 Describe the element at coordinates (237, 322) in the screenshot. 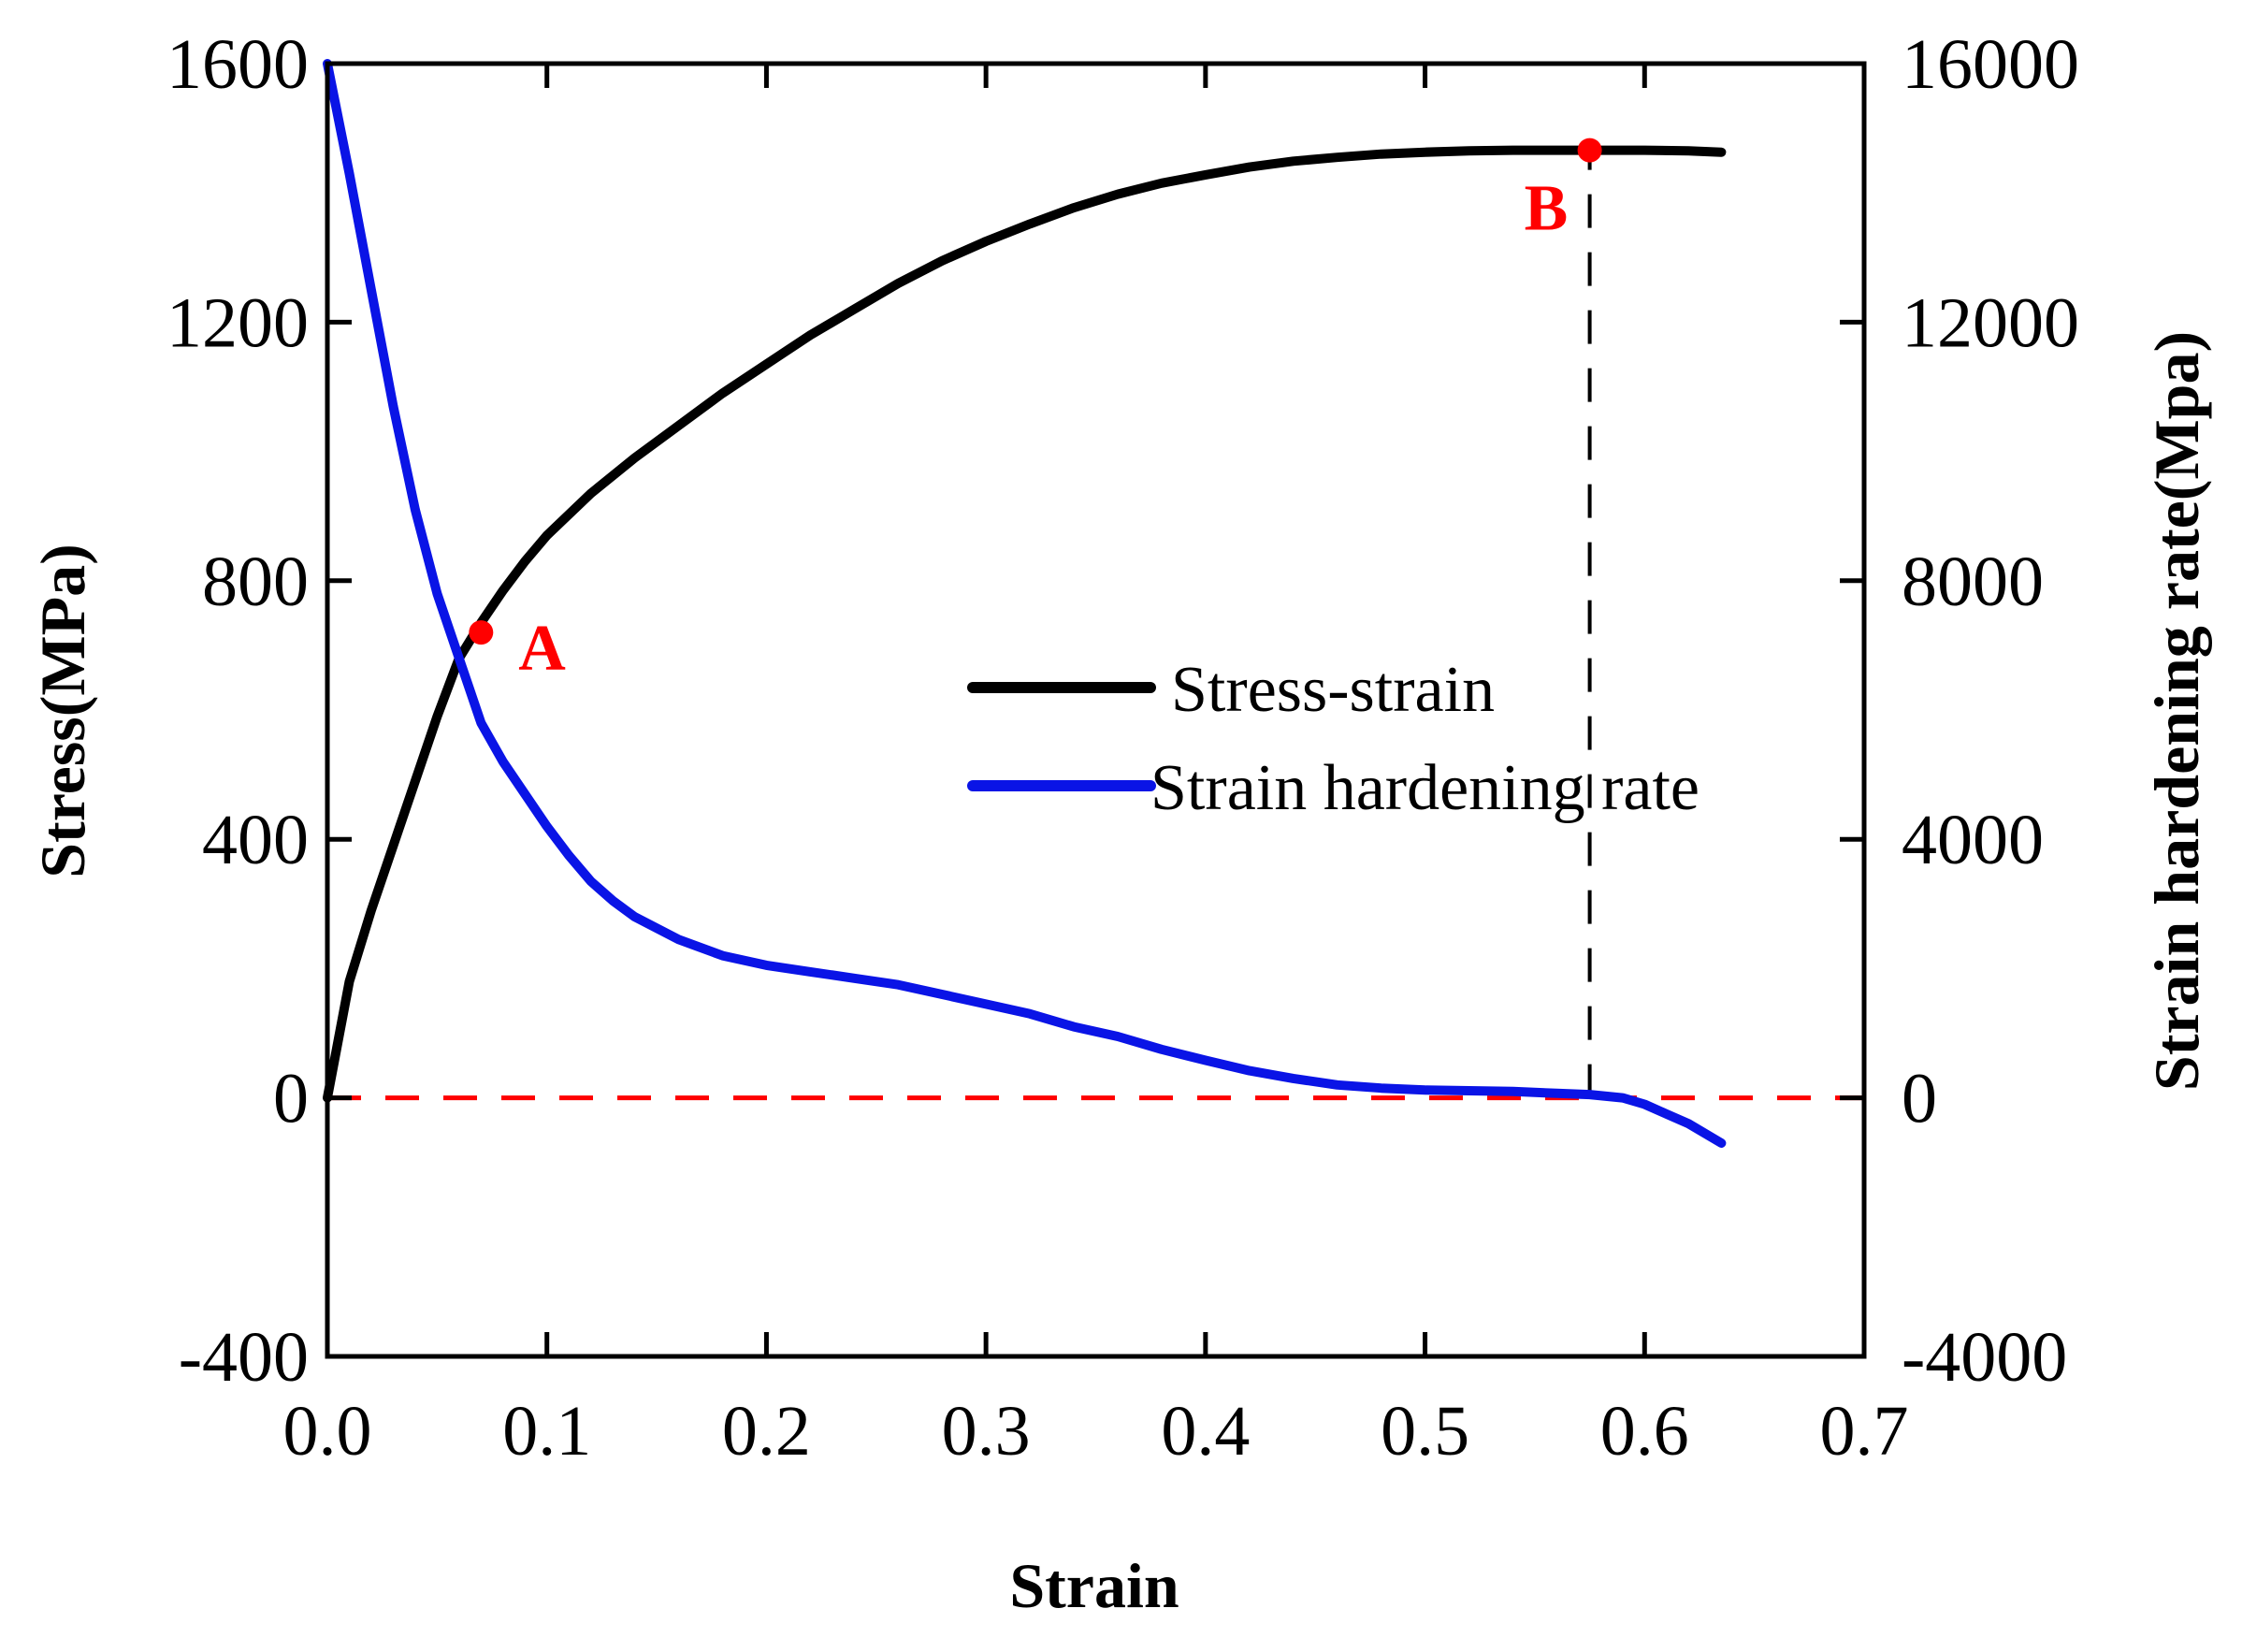

I see `y-tick-label: 1200` at that location.